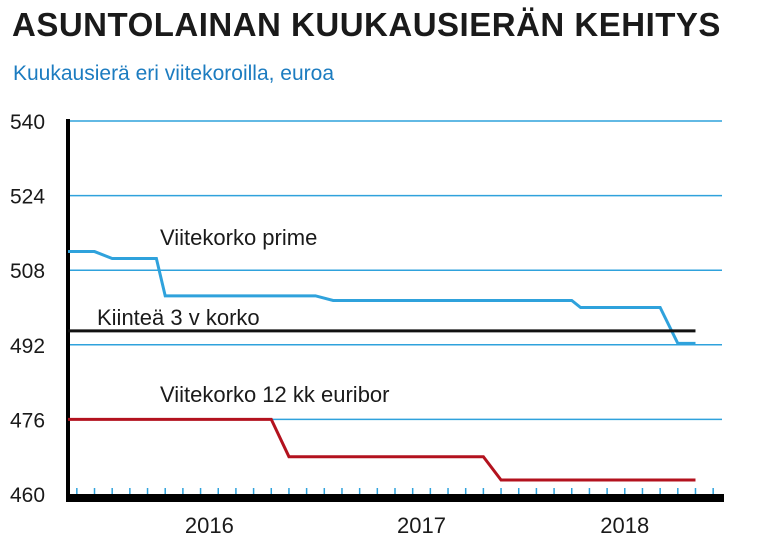 The image size is (770, 549). I want to click on chart-title: ASUNTOLAINAN KUUKAUSIERÄN KEHITYS, so click(366, 24).